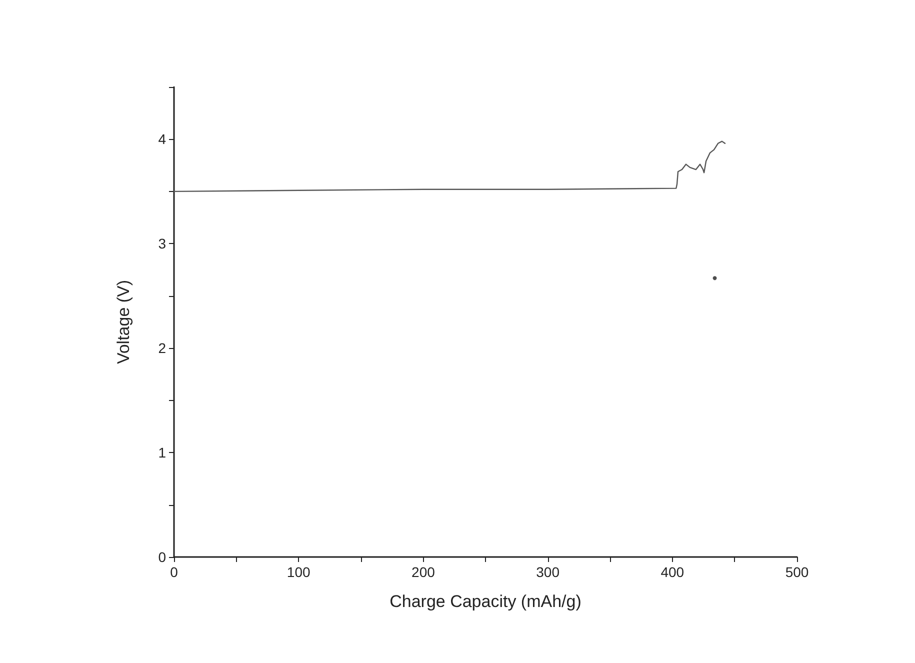  Describe the element at coordinates (162, 244) in the screenshot. I see `y-tick-label: 3` at that location.